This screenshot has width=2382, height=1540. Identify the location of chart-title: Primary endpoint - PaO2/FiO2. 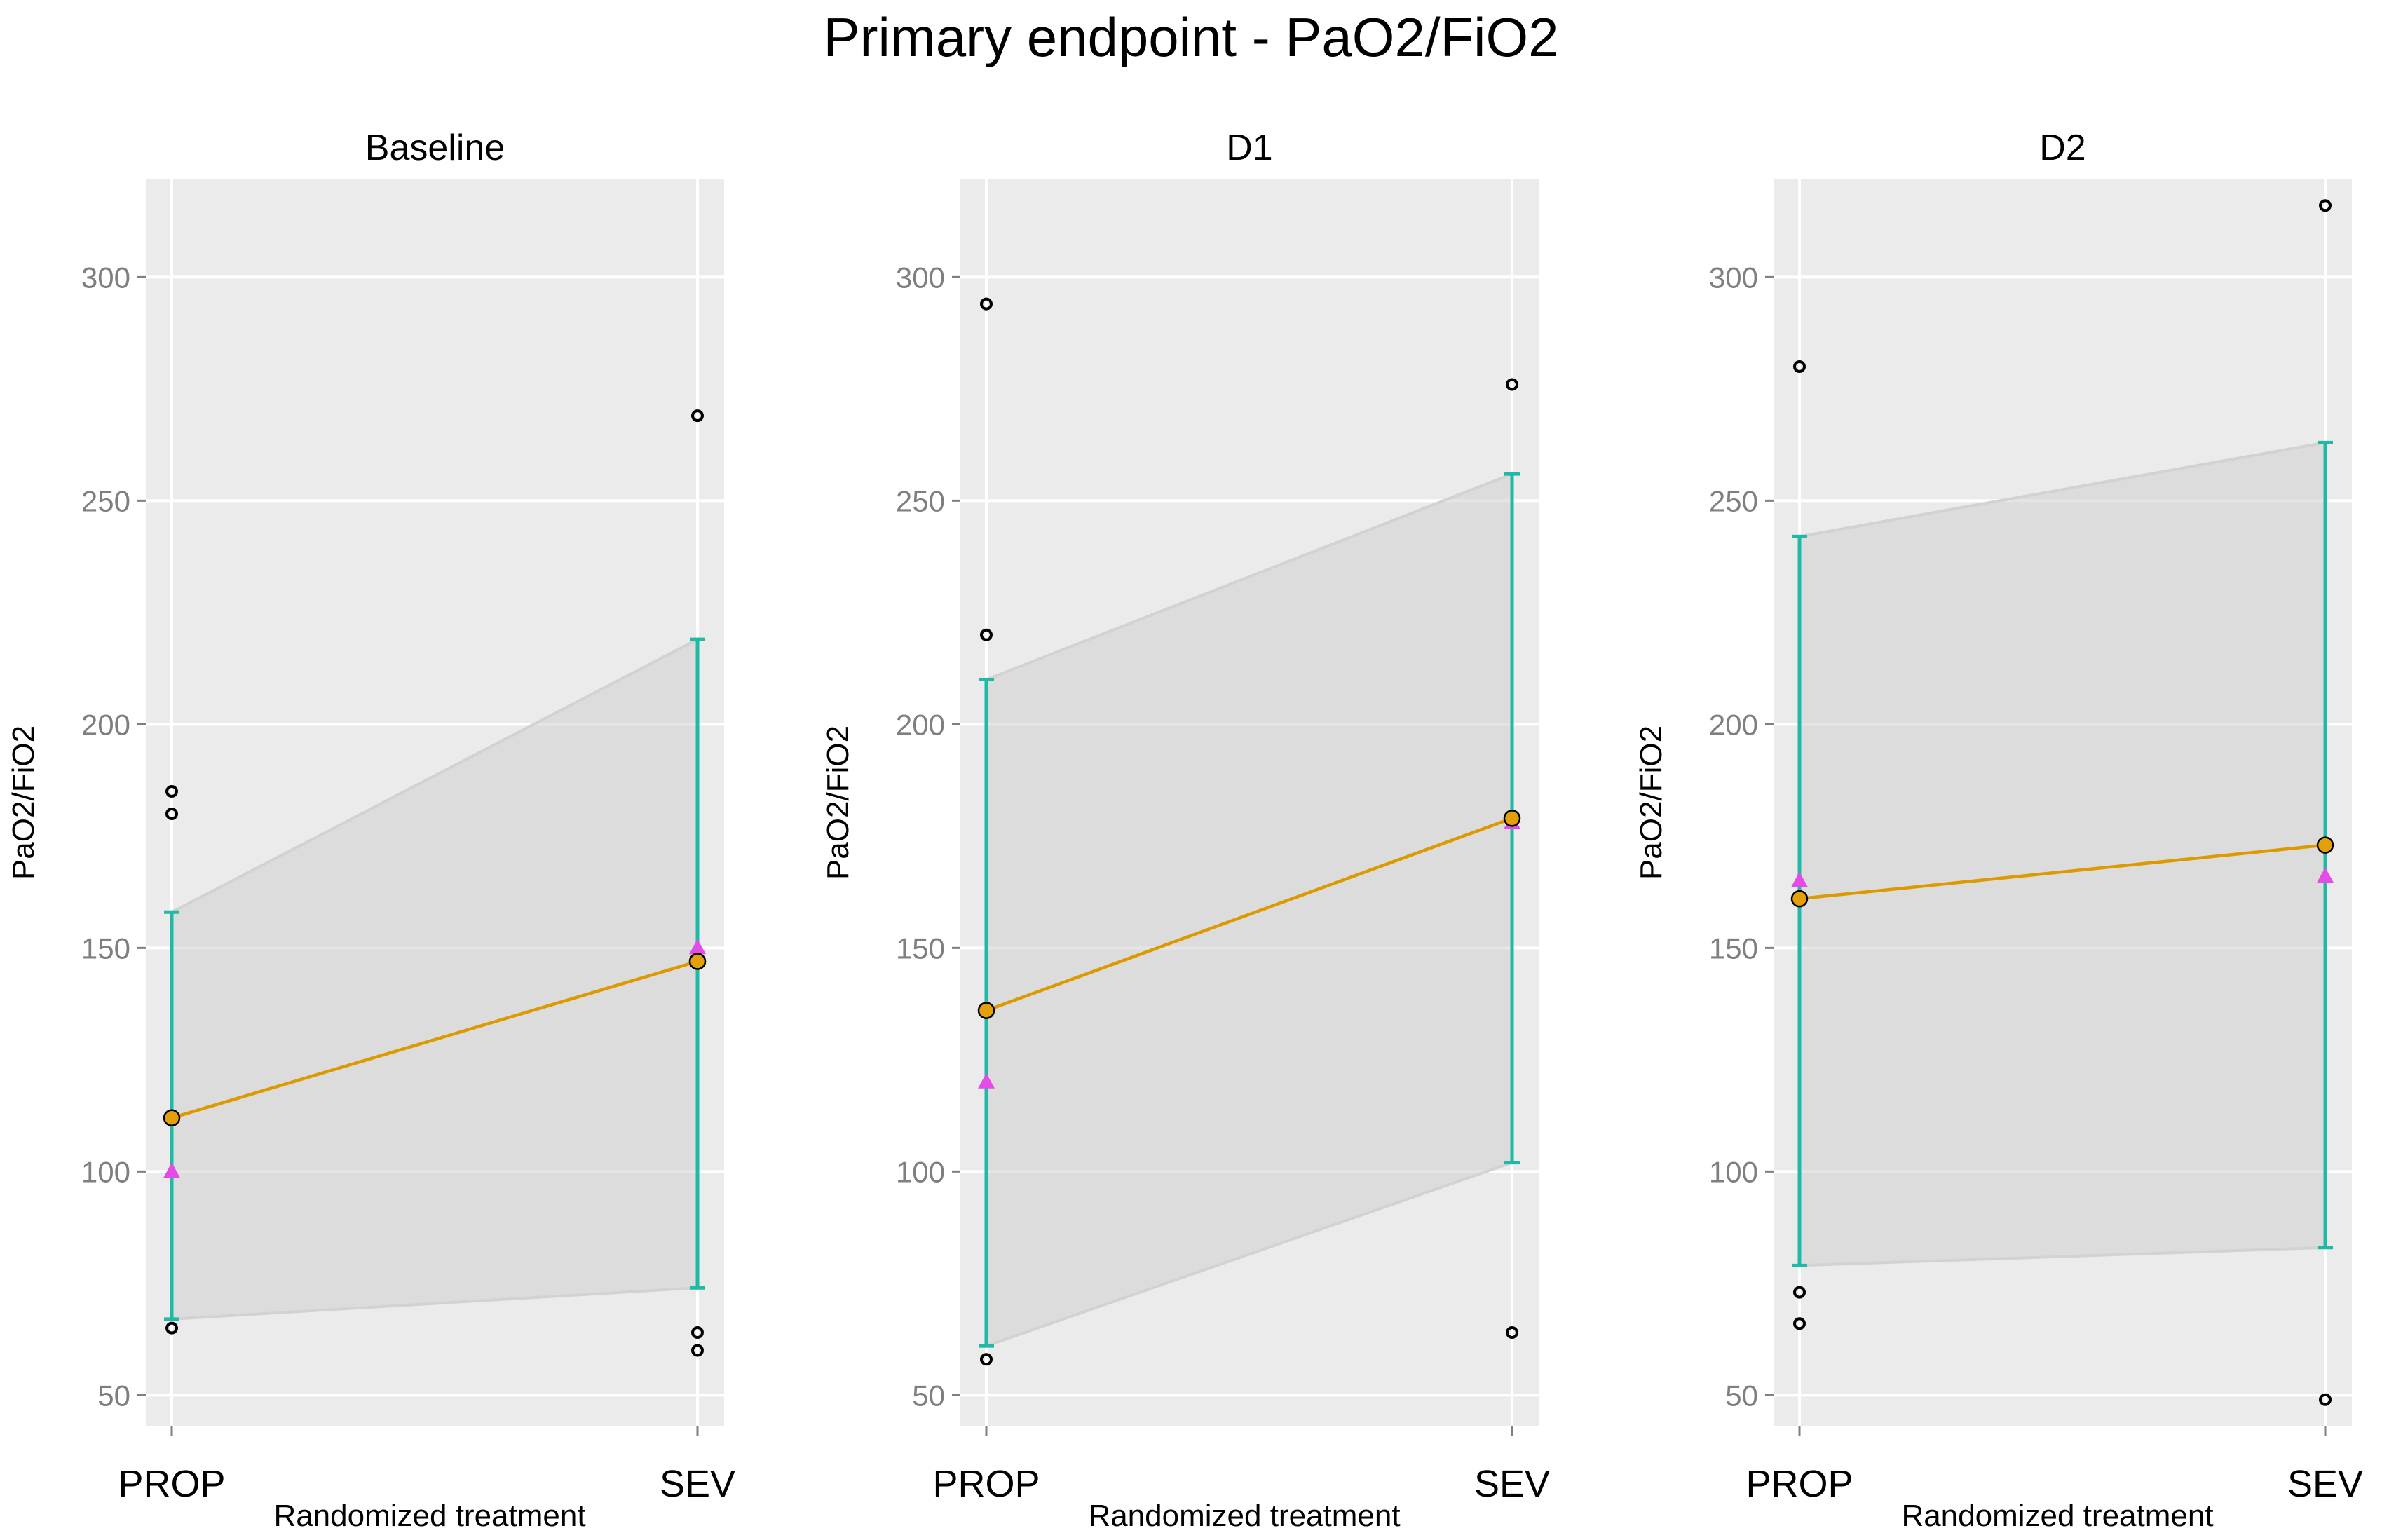
(1190, 37).